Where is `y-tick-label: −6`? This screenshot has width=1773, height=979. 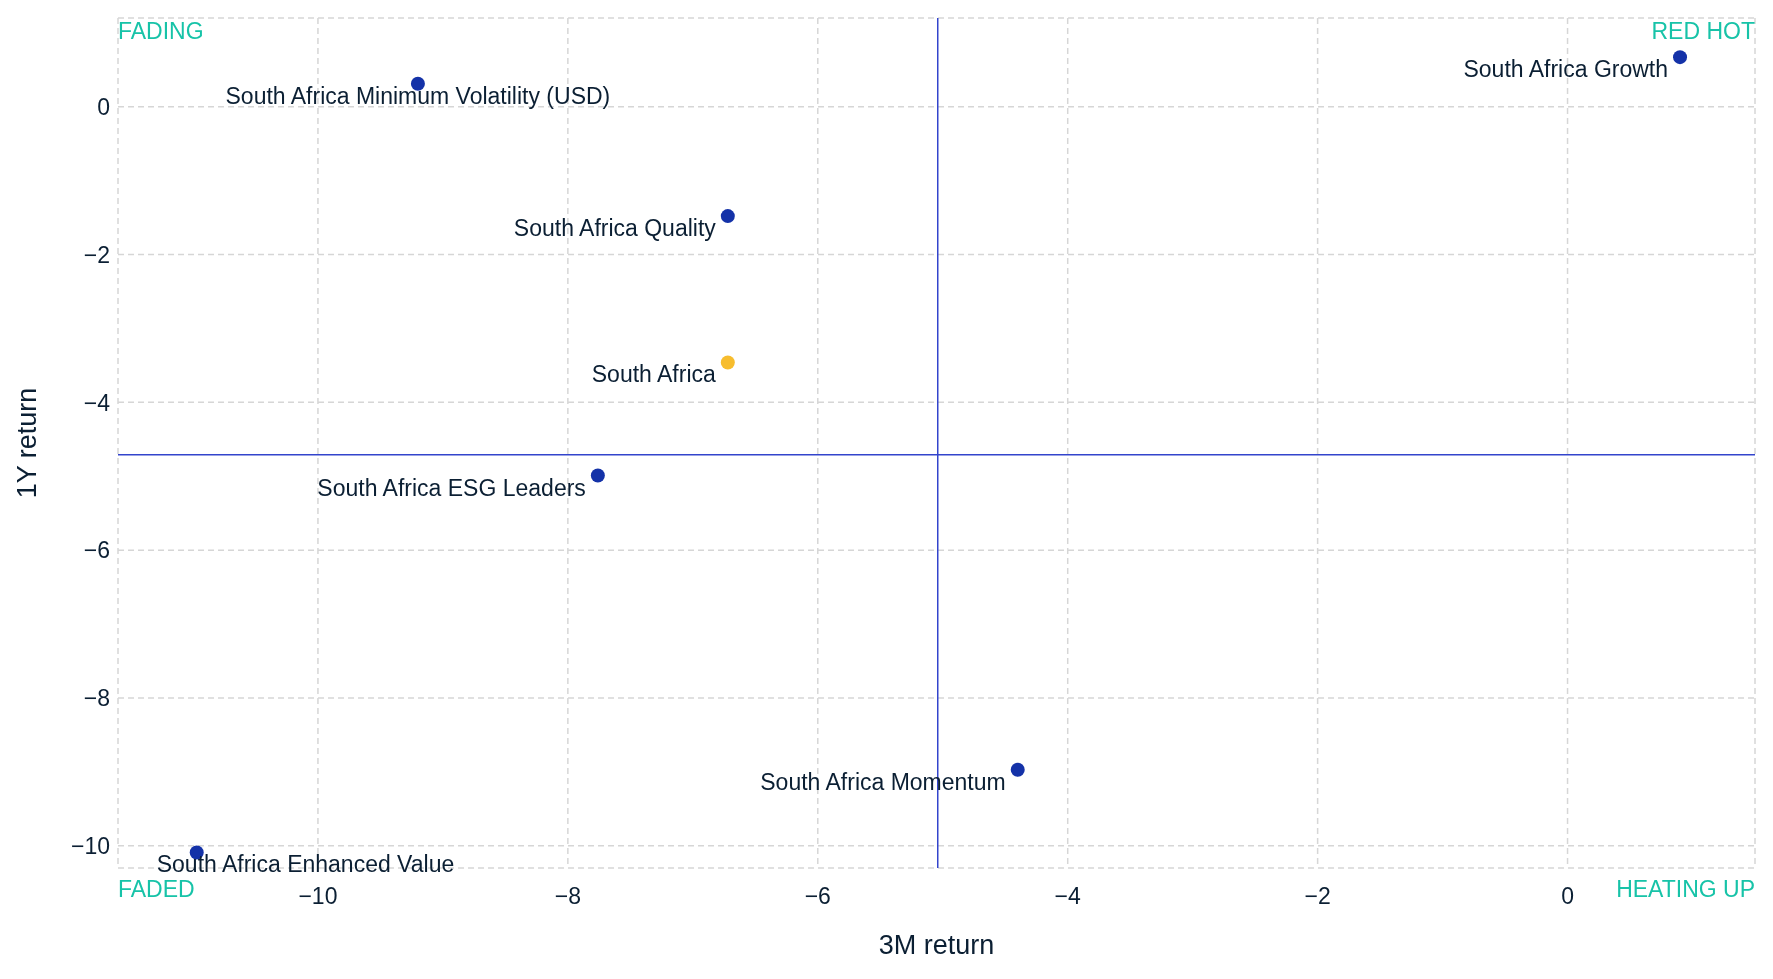
y-tick-label: −6 is located at coordinates (96, 550).